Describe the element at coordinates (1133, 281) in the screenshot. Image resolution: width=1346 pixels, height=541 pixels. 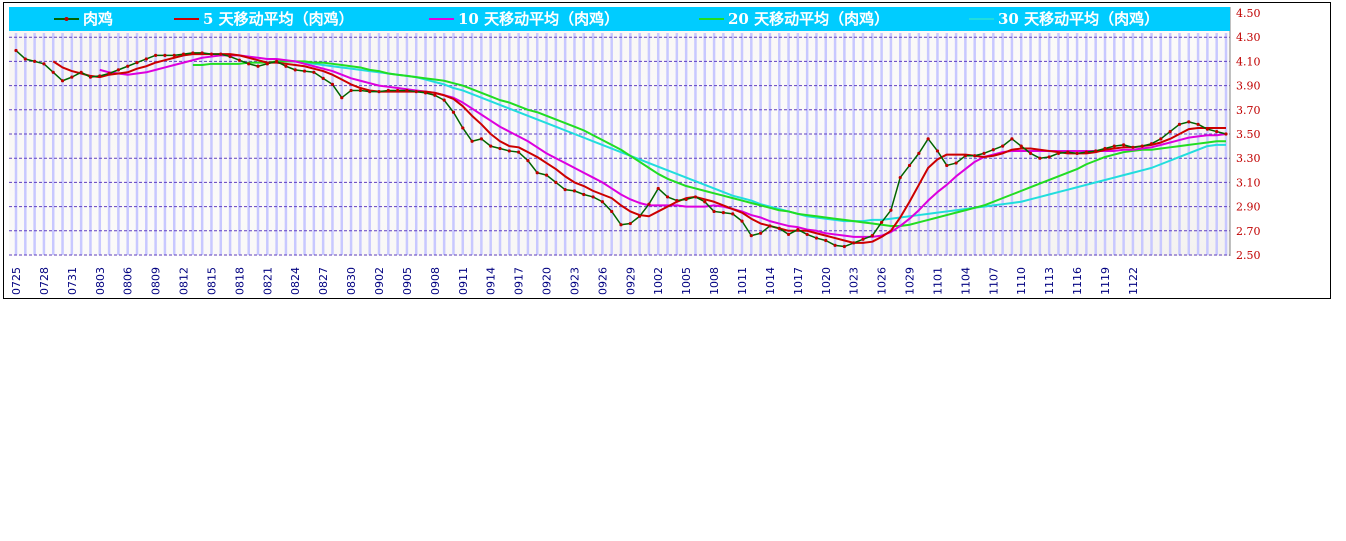
I see `x-tick-label: 1122` at that location.